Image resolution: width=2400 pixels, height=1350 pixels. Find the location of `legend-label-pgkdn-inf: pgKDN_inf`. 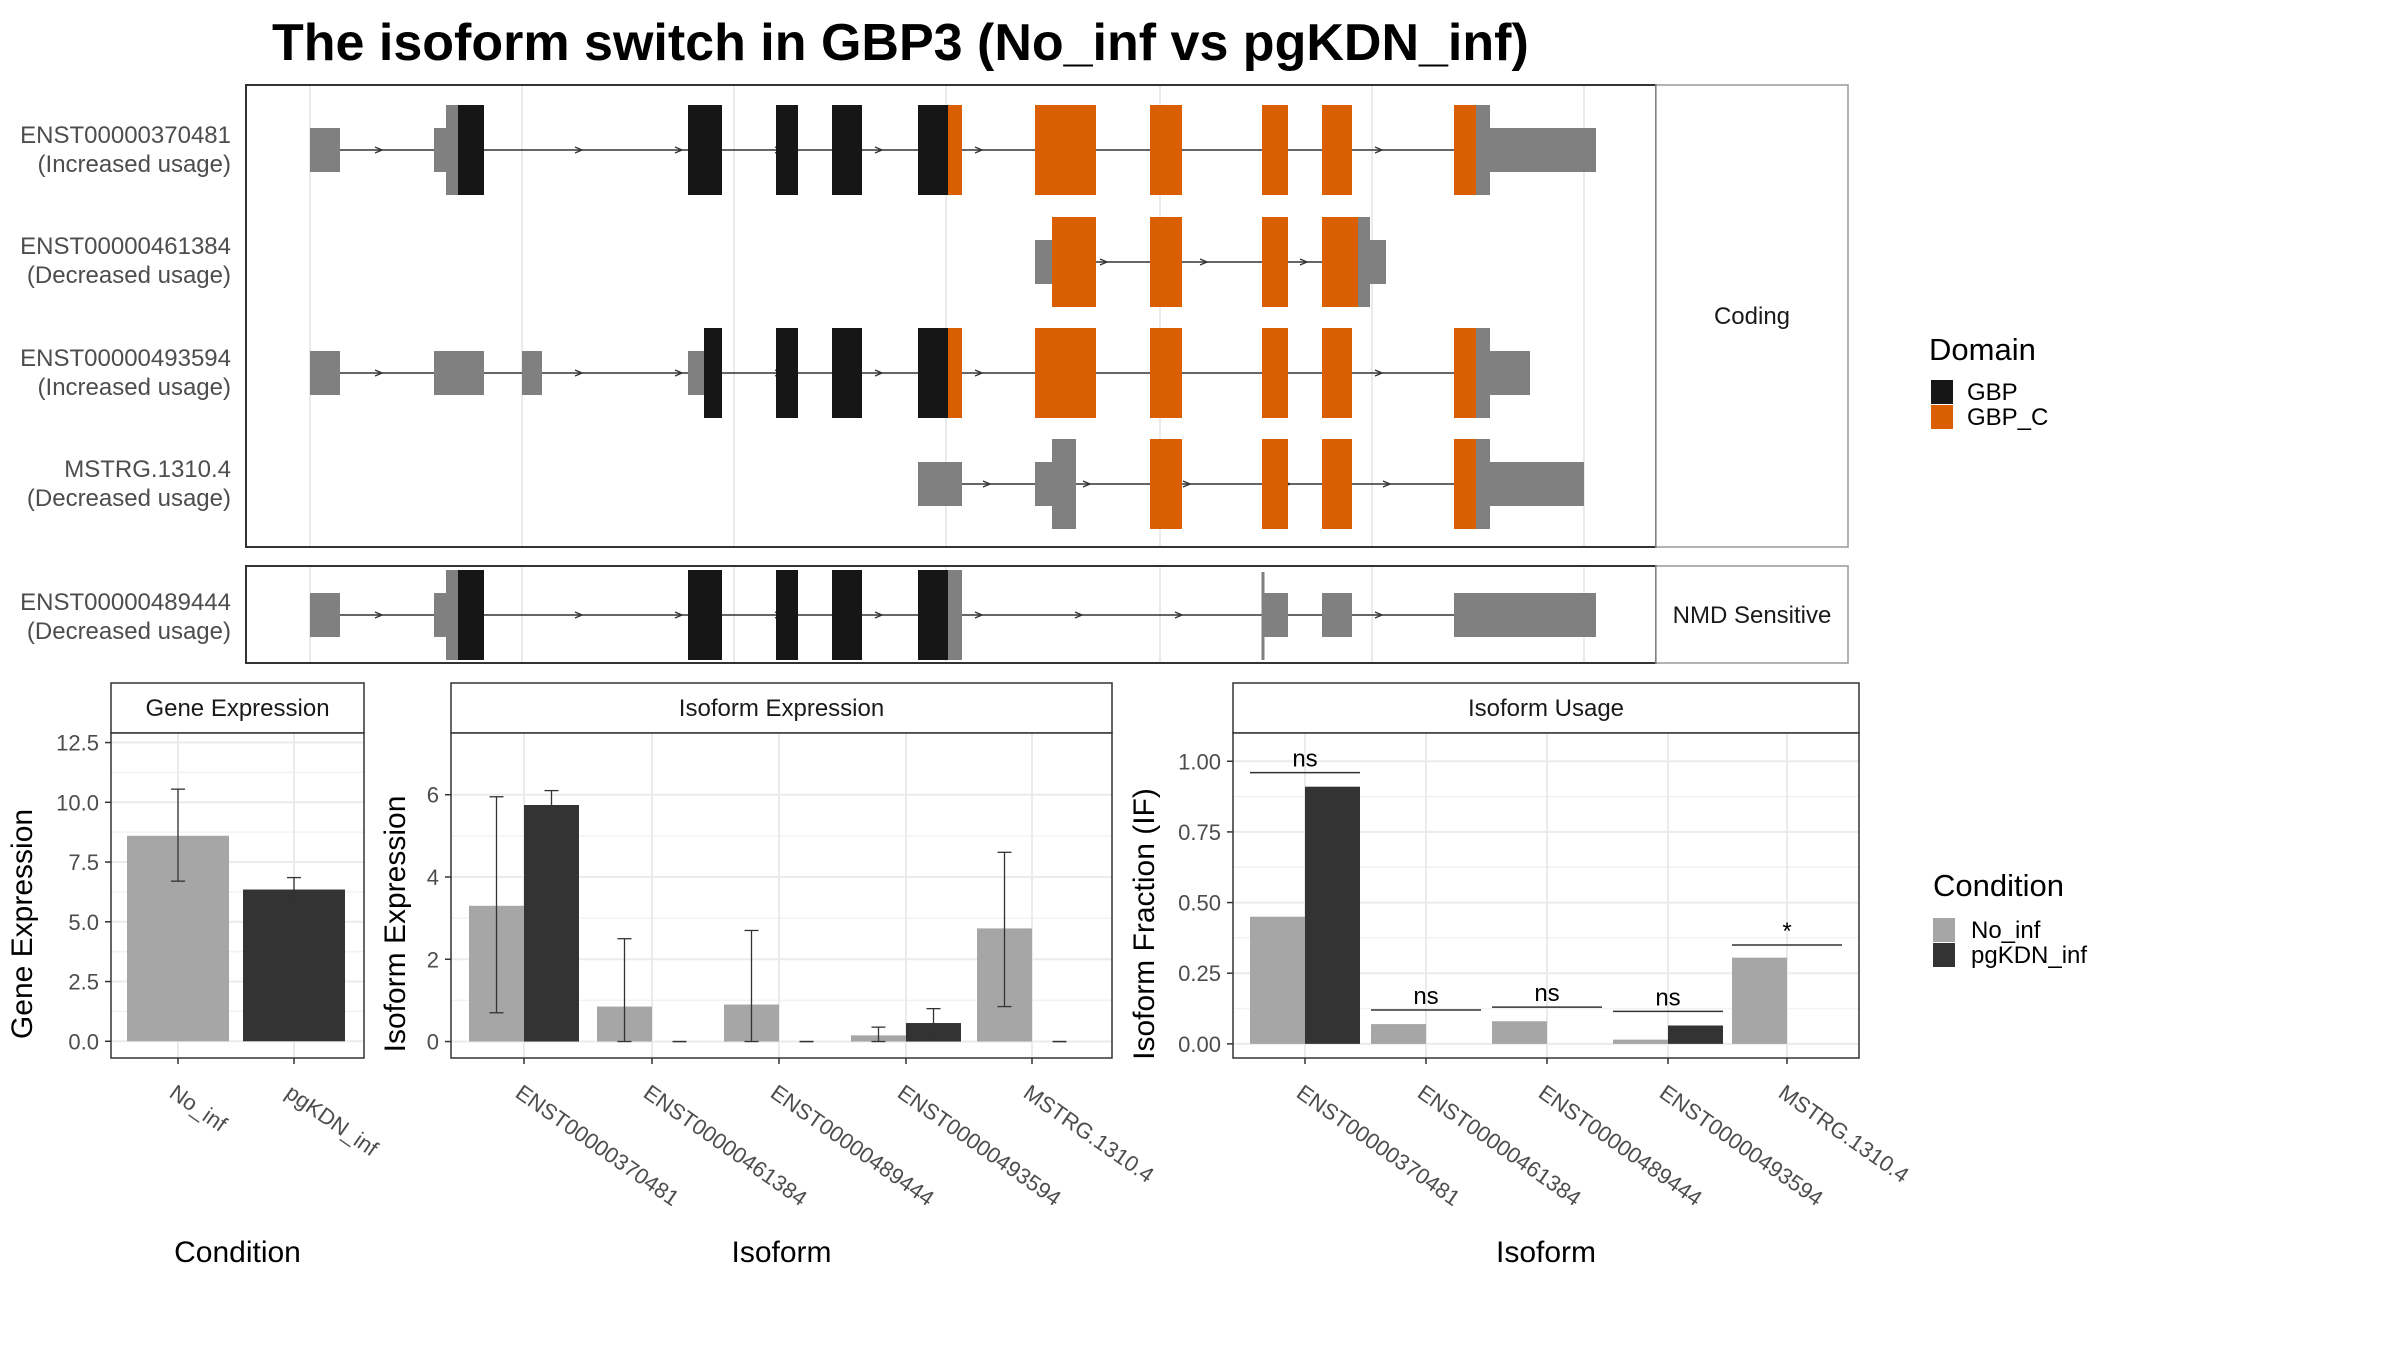

legend-label-pgkdn-inf: pgKDN_inf is located at coordinates (2029, 955).